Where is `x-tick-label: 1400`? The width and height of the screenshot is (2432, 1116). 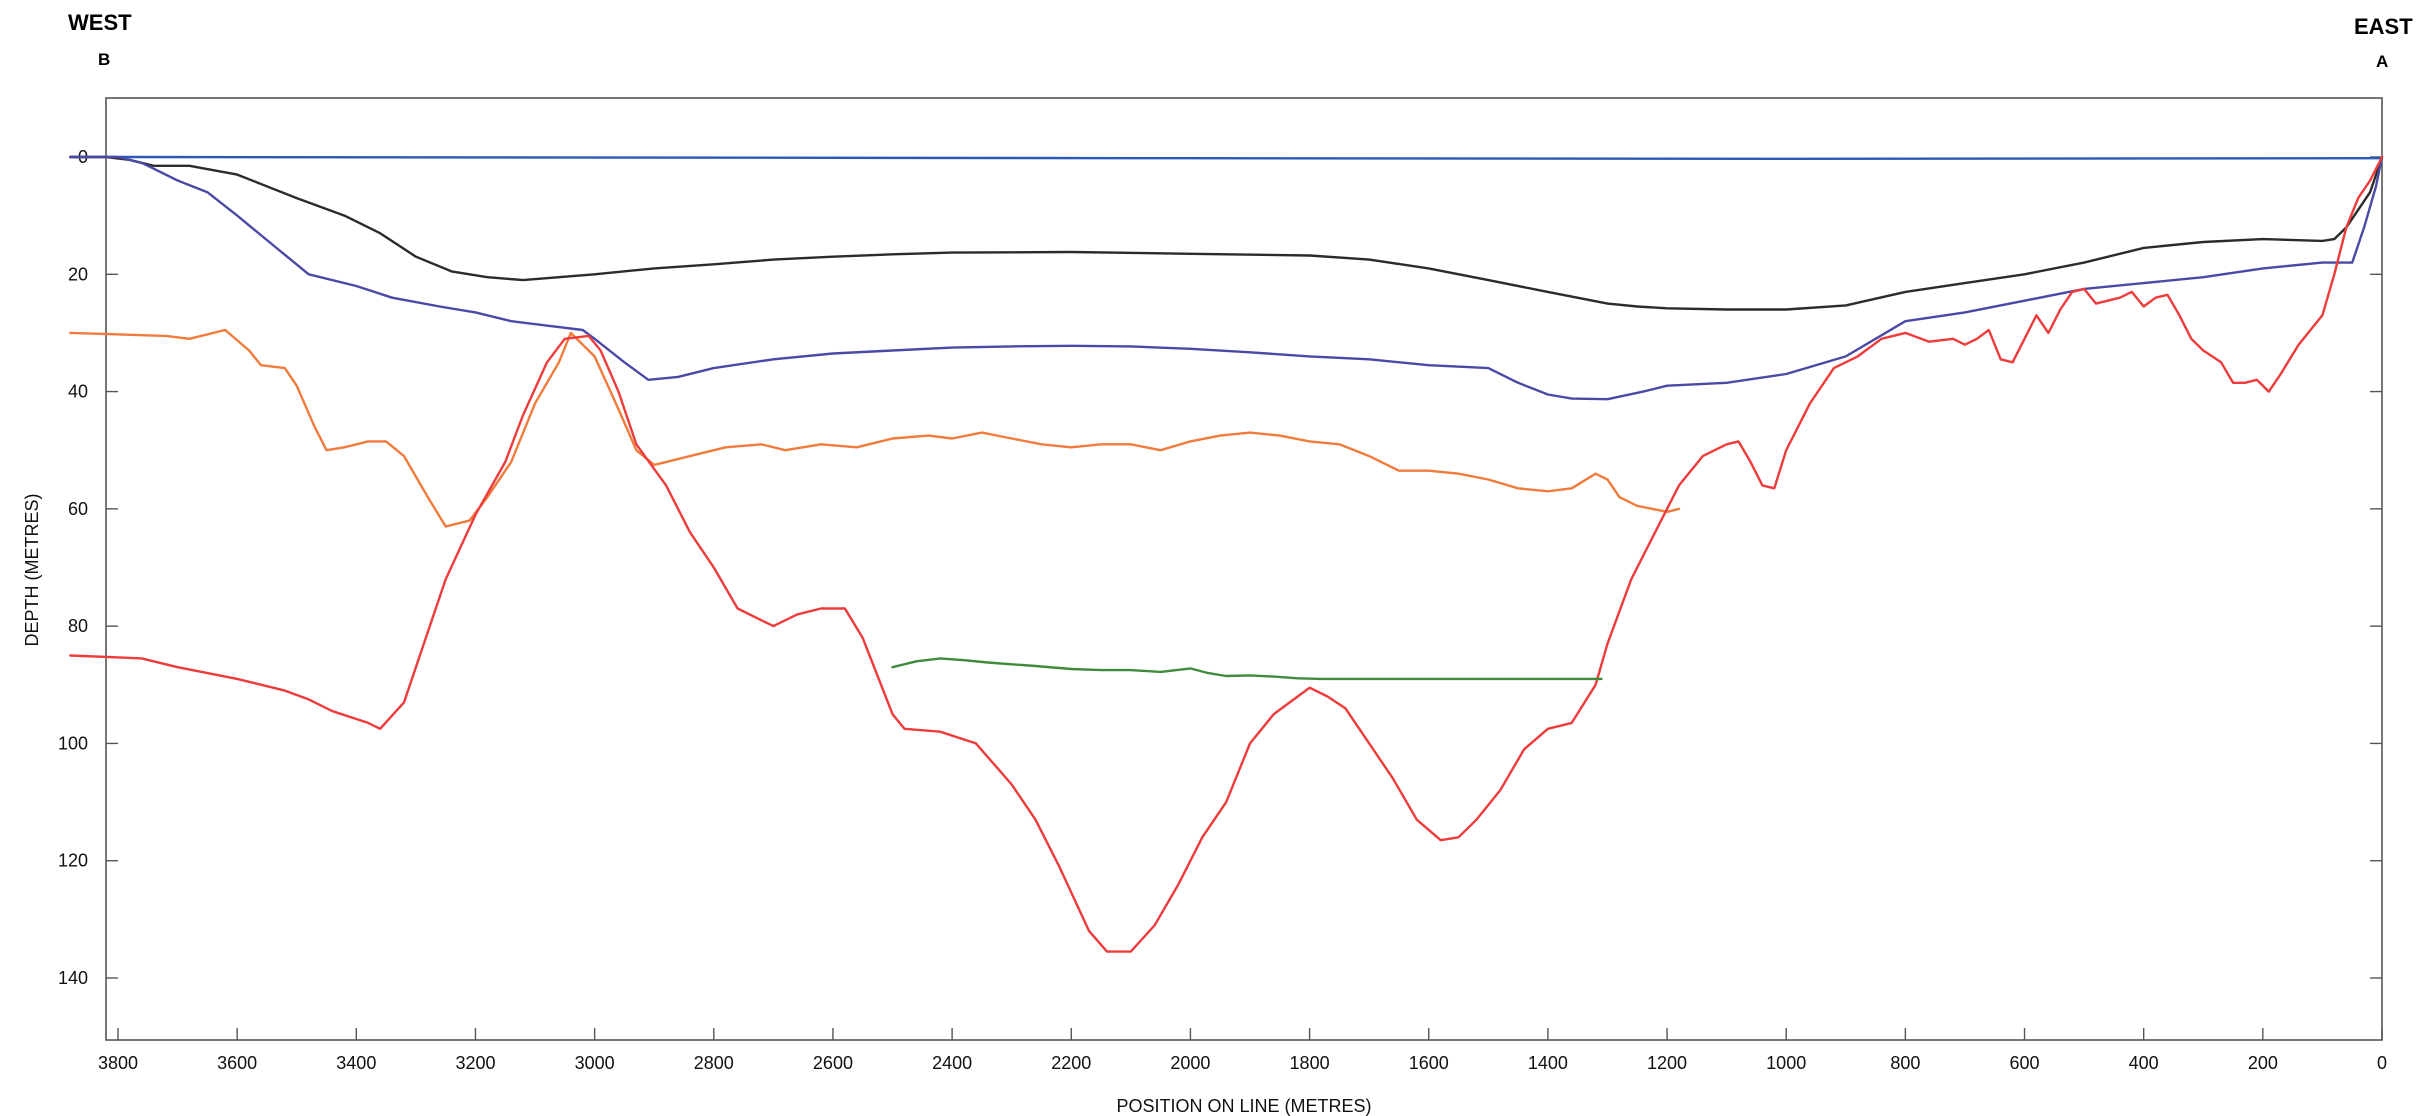
x-tick-label: 1400 is located at coordinates (1548, 1063).